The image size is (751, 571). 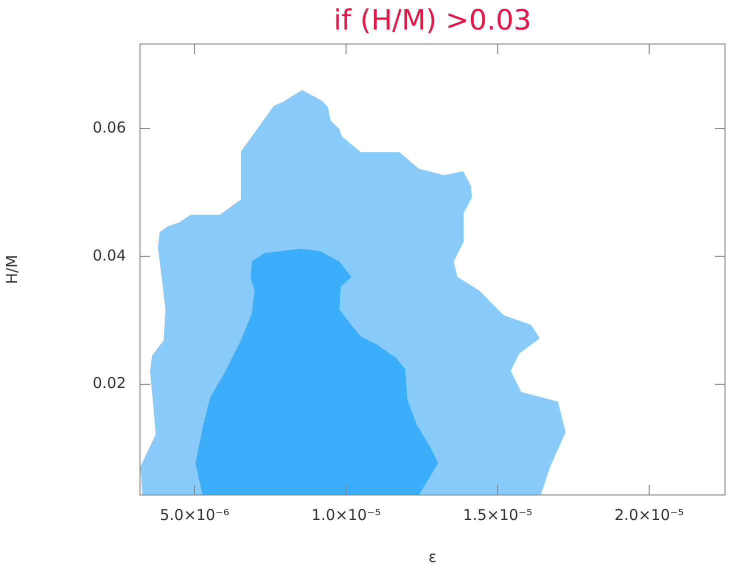 I want to click on y-tick-label: 0.04, so click(x=109, y=255).